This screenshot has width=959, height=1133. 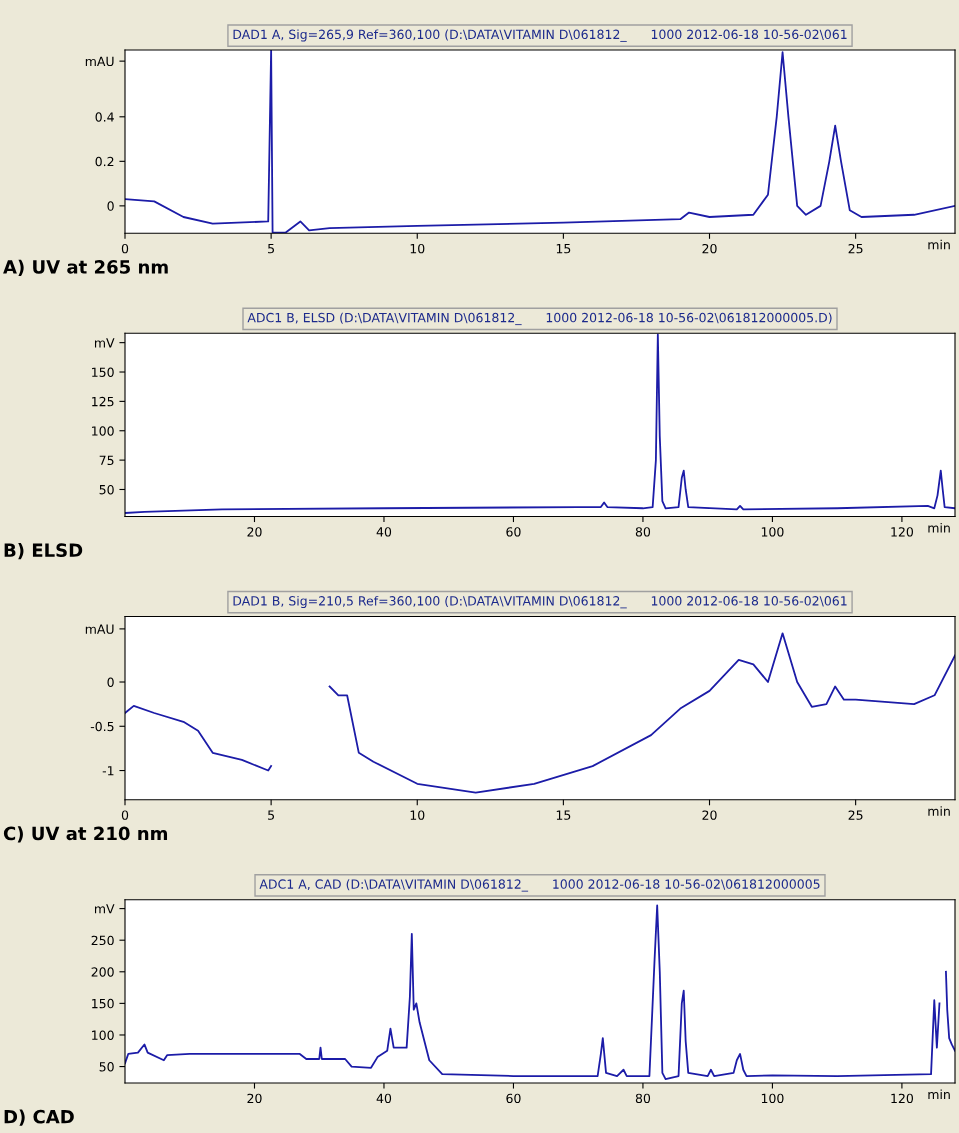 What do you see at coordinates (43, 551) in the screenshot?
I see `text: B) ELSD` at bounding box center [43, 551].